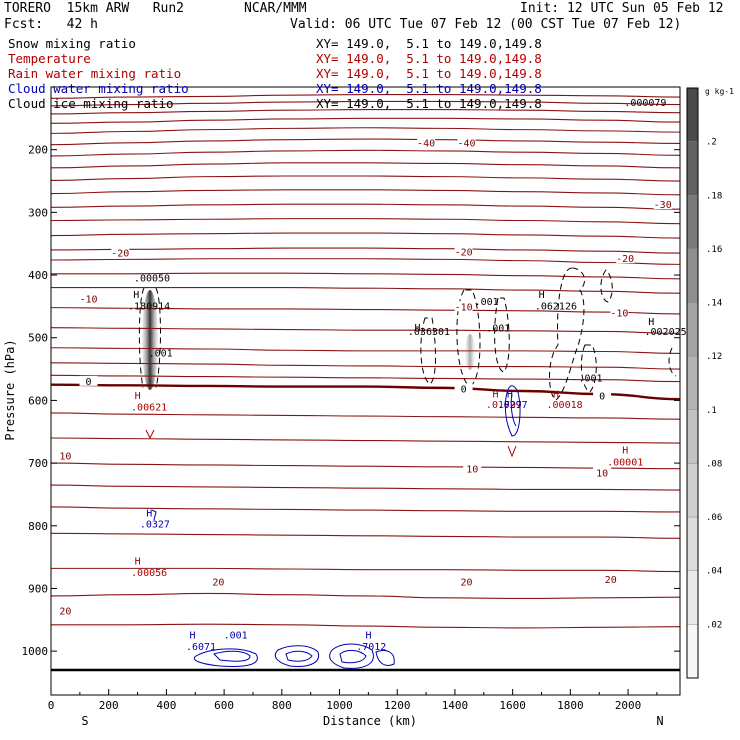  Describe the element at coordinates (429, 43) in the screenshot. I see `xy-snow: XY= 149.0, 5.1 to 149.0,149.8` at that location.